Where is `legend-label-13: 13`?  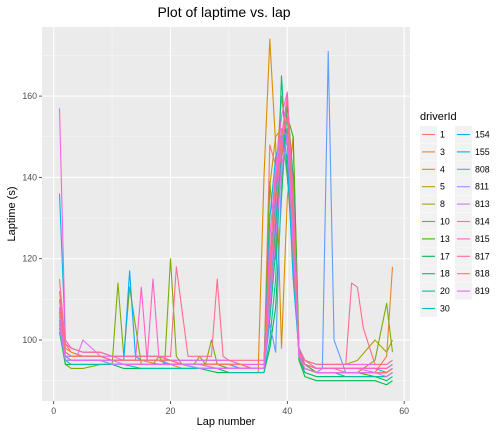
legend-label-13: 13 is located at coordinates (445, 239).